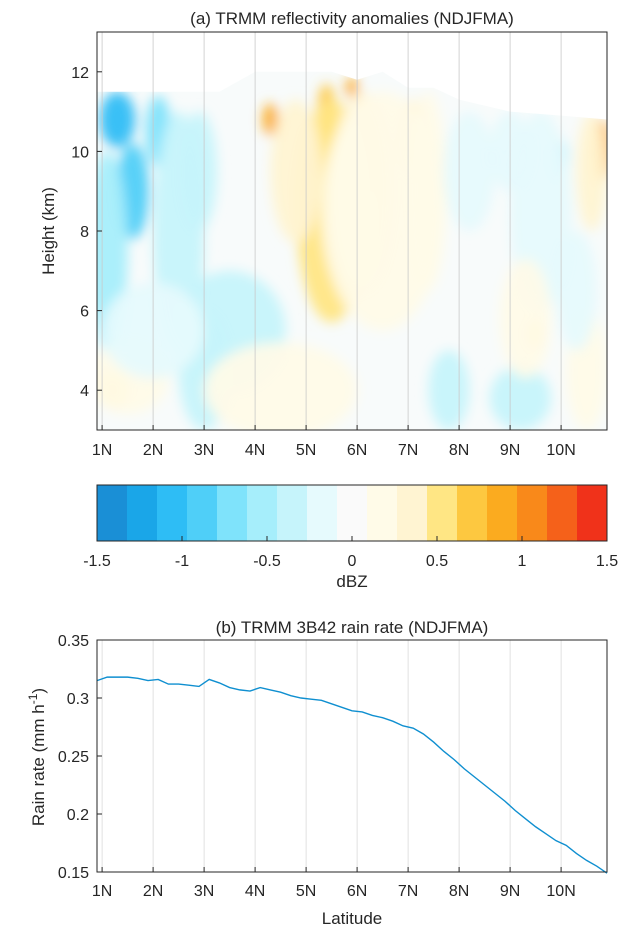  What do you see at coordinates (459, 450) in the screenshot?
I see `heatmap-xtick-label: 8N` at bounding box center [459, 450].